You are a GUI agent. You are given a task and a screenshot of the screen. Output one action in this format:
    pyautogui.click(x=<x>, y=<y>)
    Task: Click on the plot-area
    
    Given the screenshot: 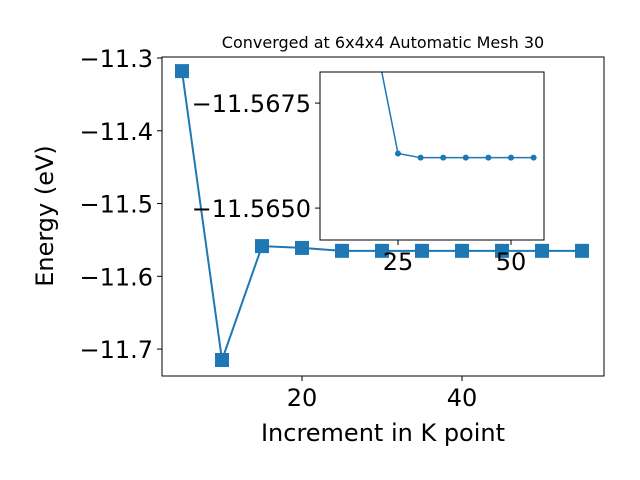 What is the action you would take?
    pyautogui.click(x=432, y=156)
    